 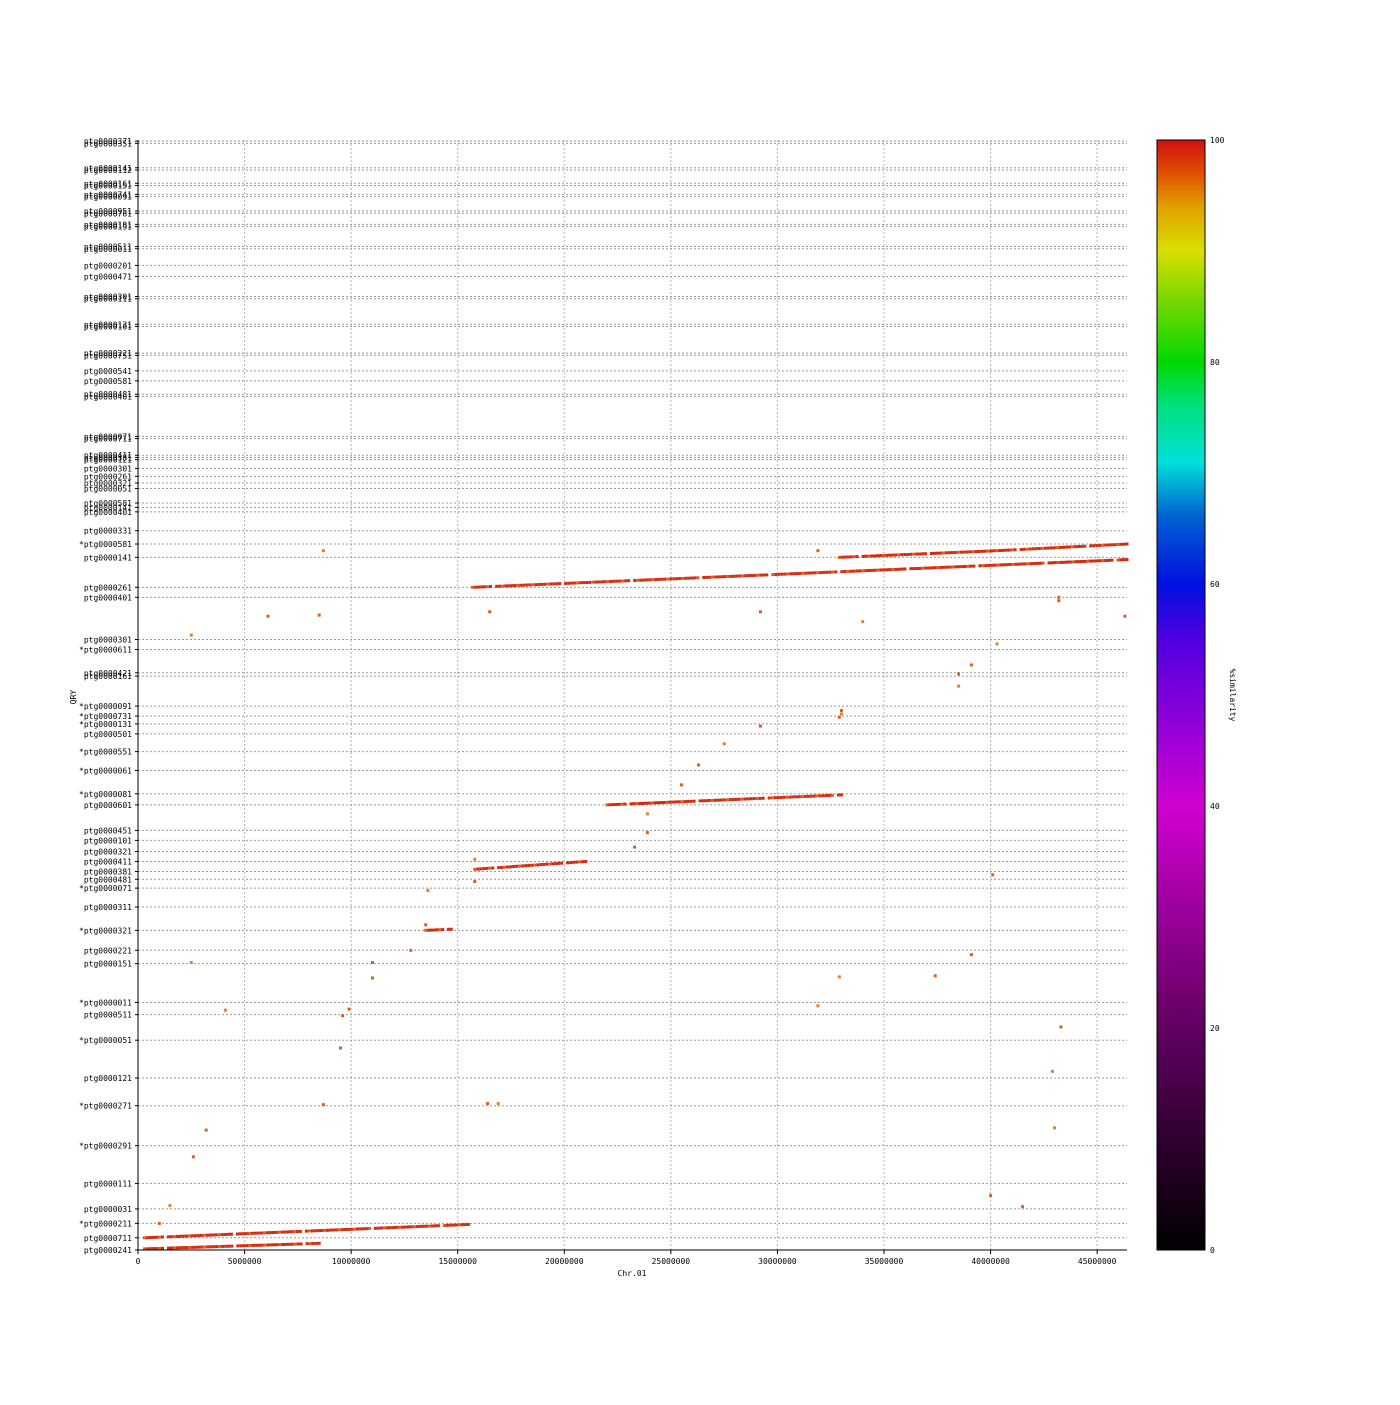 I want to click on y-tick-label: ptg0000321, so click(x=108, y=483).